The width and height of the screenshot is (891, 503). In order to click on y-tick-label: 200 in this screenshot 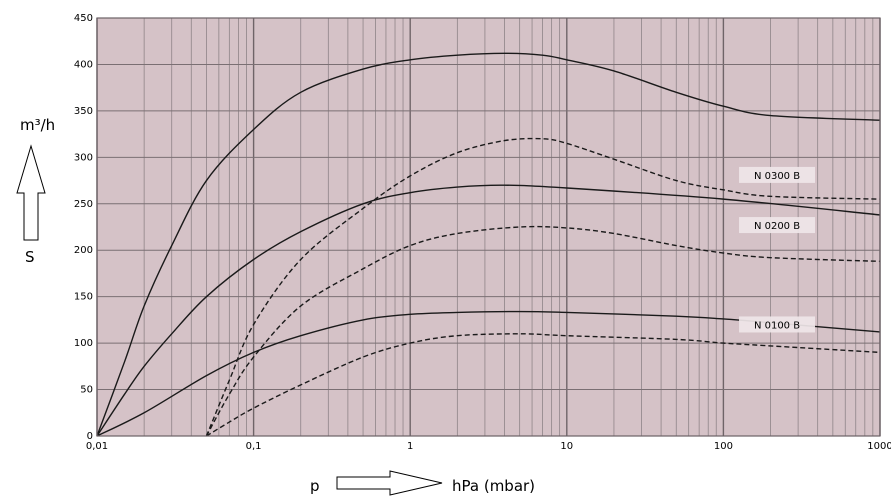, I will do `click(83, 250)`.